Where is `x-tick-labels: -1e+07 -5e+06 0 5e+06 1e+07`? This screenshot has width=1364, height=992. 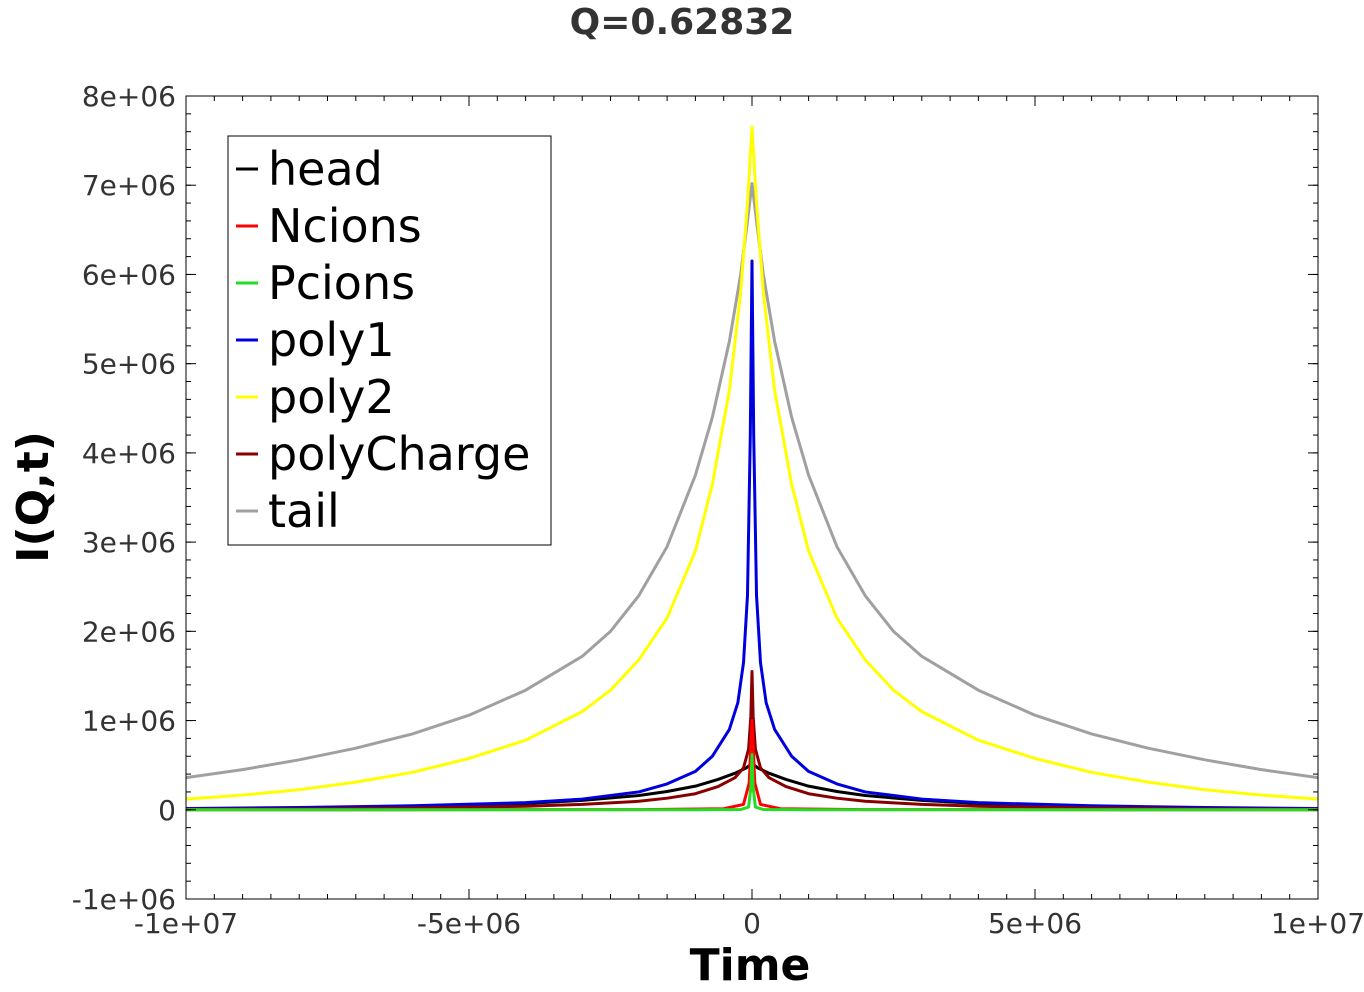 x-tick-labels: -1e+07 -5e+06 0 5e+06 1e+07 is located at coordinates (749, 923).